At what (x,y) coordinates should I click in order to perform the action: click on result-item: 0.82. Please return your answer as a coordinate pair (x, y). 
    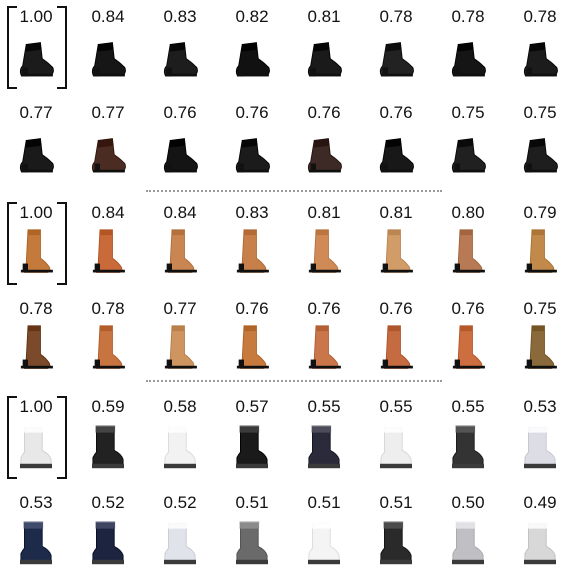
    Looking at the image, I should click on (252, 43).